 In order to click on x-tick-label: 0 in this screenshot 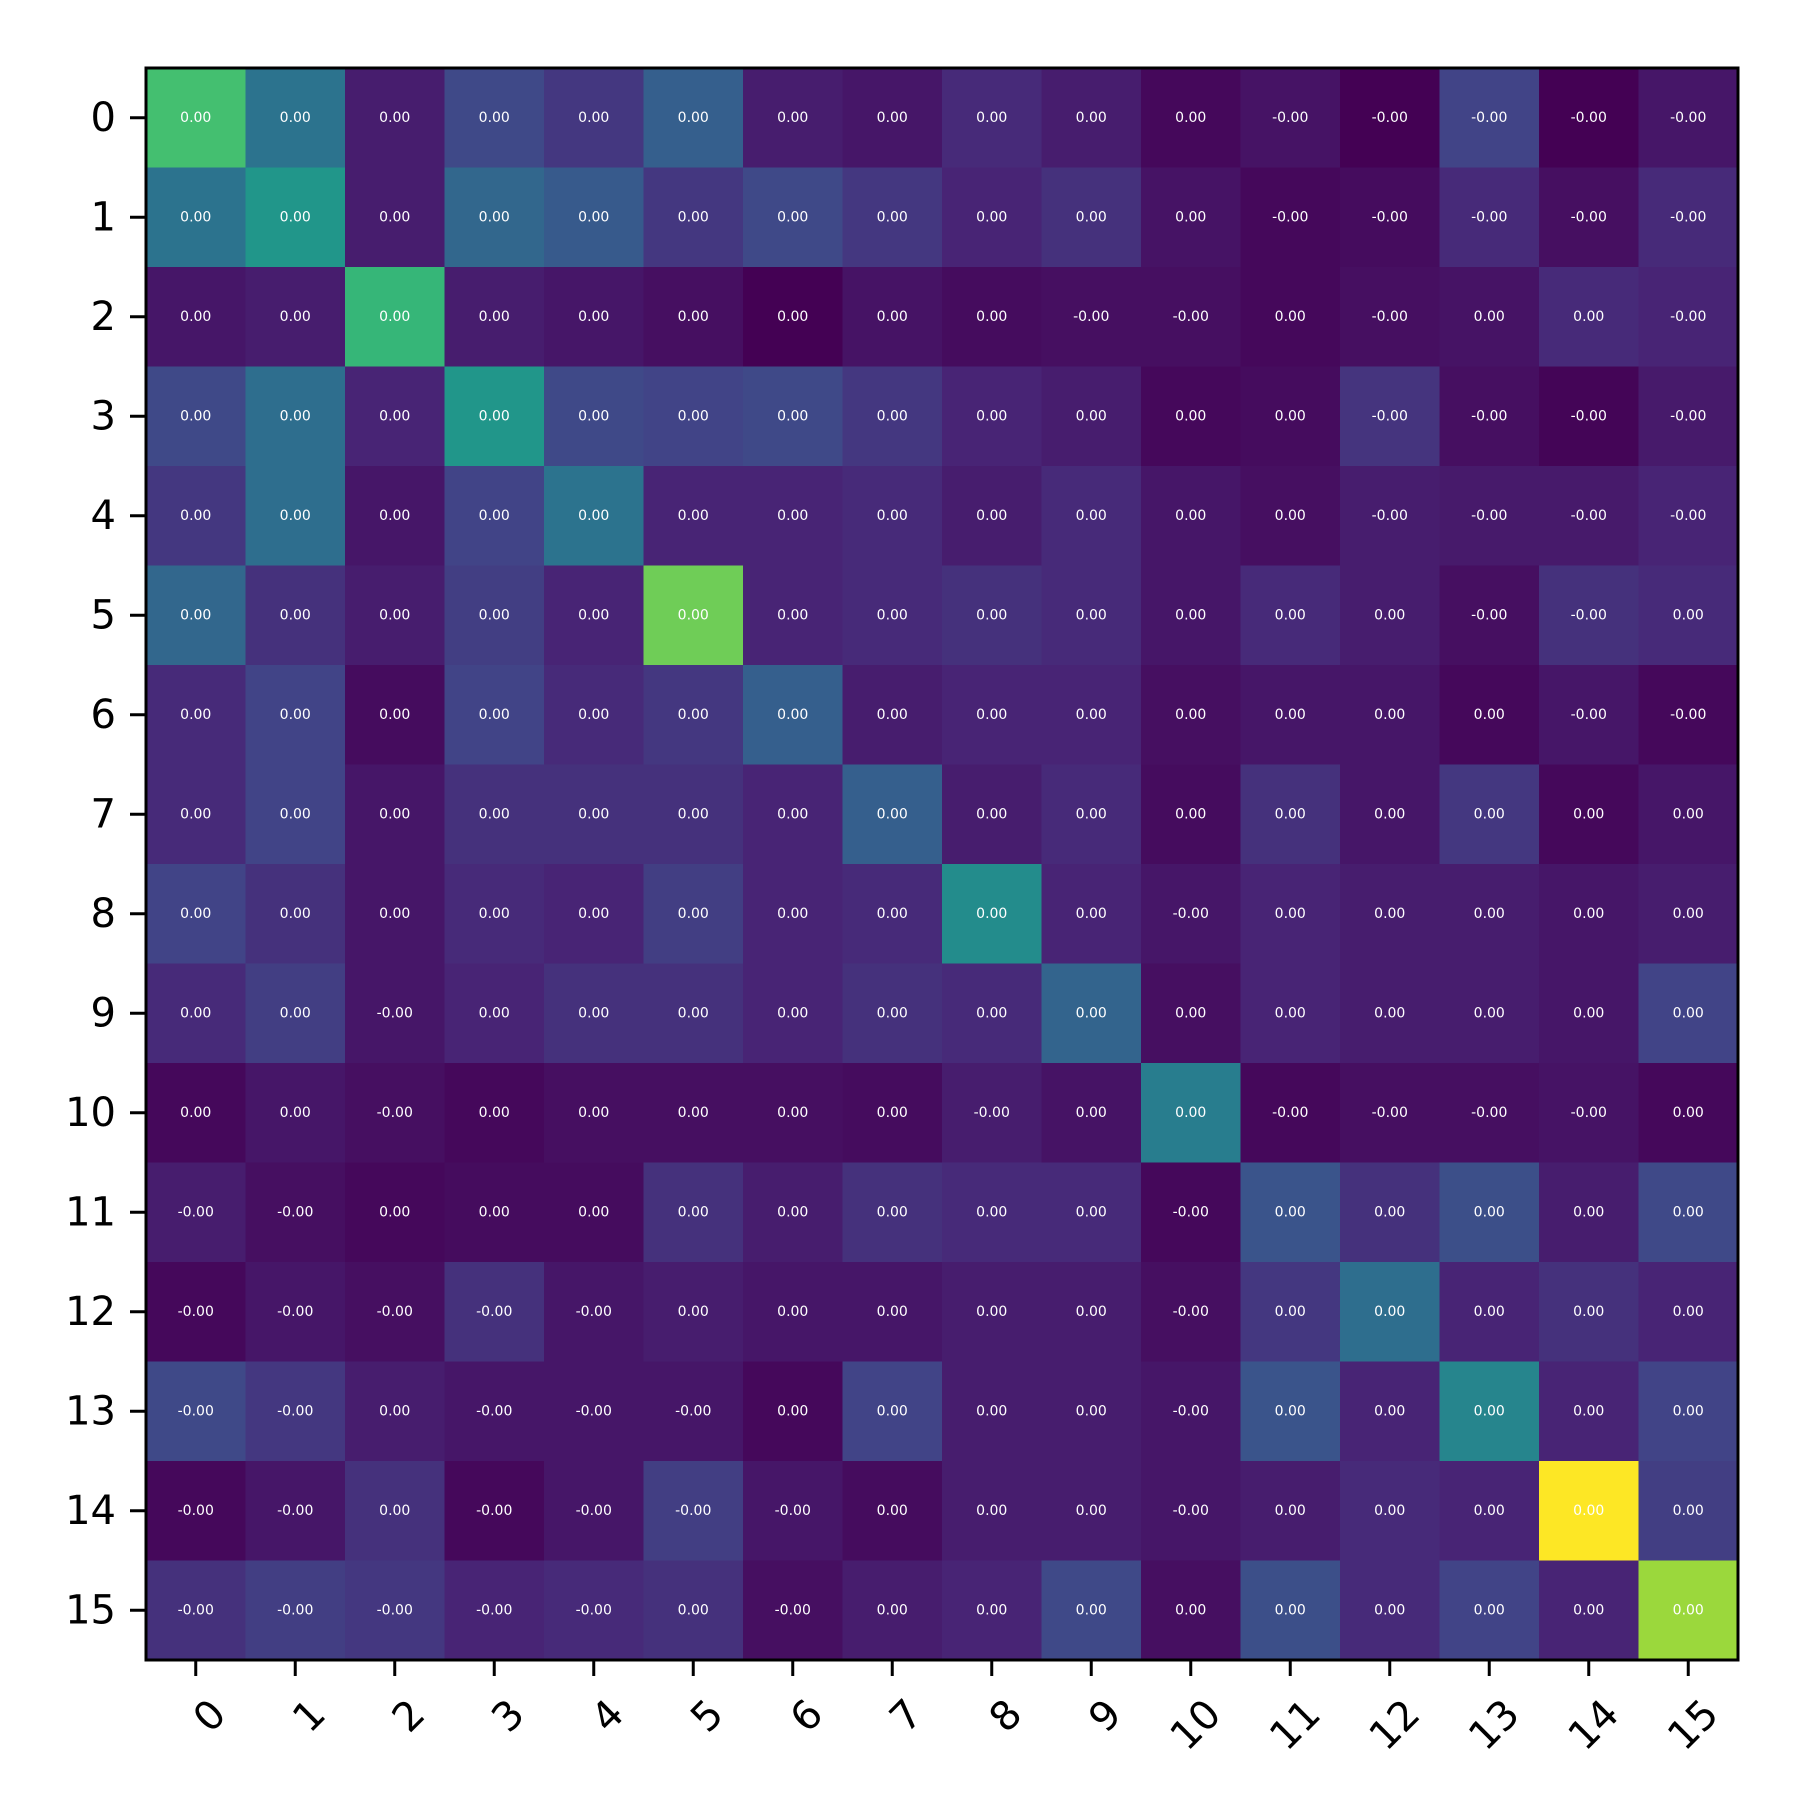, I will do `click(210, 1716)`.